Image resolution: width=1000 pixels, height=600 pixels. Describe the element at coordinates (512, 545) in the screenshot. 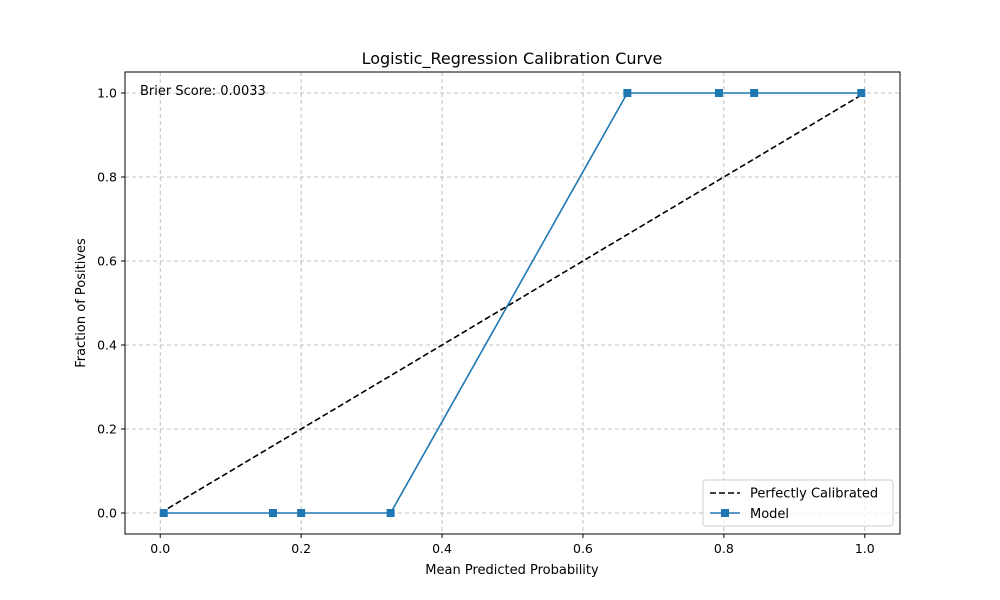

I see `x-axis: 0.0 0.2 0.4 0.6 0.8 1.0` at that location.